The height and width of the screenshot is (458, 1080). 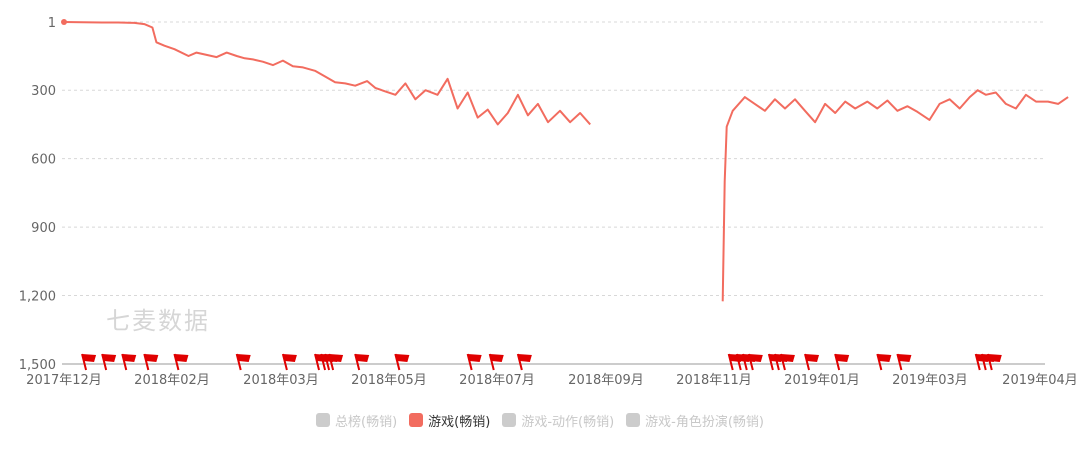 I want to click on x-tick-label: 2019年03月, so click(x=930, y=380).